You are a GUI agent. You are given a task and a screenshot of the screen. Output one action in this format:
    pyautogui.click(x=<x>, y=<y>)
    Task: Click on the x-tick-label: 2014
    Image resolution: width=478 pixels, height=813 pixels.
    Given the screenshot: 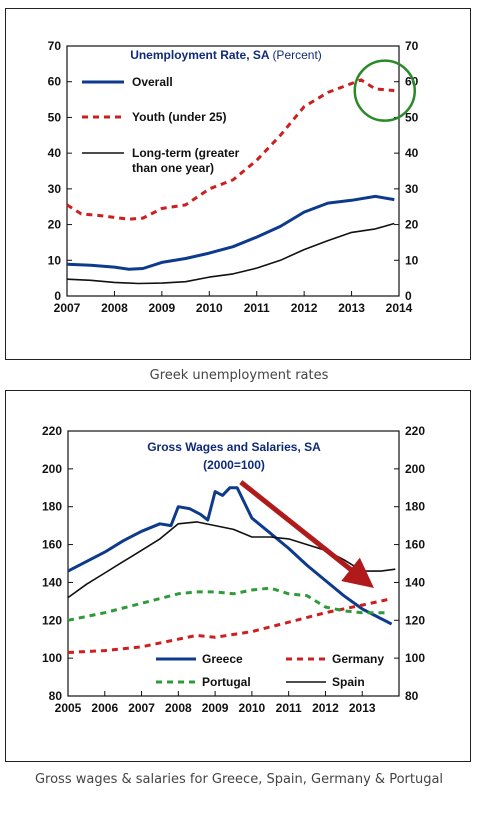 What is the action you would take?
    pyautogui.click(x=399, y=308)
    